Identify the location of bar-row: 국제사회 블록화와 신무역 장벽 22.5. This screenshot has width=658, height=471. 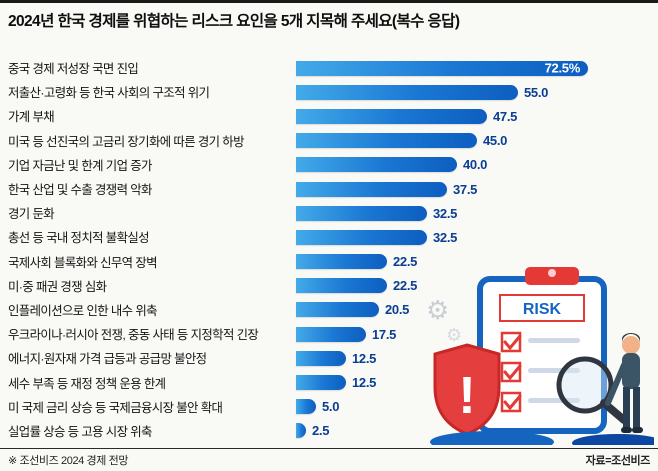
(330, 262).